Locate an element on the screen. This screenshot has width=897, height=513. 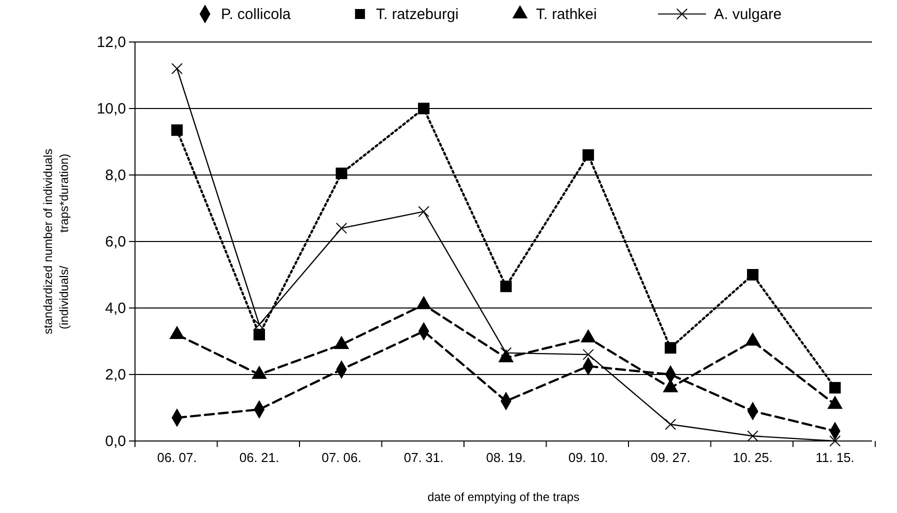
y-axis-title: standardized number of individuals (individuals/ traps*duration) is located at coordinates (56, 241).